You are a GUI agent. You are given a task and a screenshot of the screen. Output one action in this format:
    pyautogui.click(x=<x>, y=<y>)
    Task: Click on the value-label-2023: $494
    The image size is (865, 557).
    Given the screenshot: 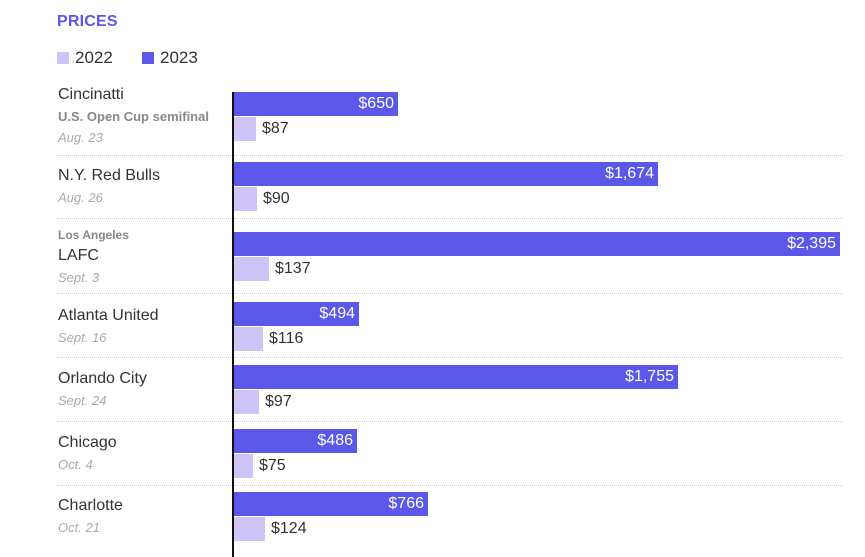 What is the action you would take?
    pyautogui.click(x=337, y=313)
    